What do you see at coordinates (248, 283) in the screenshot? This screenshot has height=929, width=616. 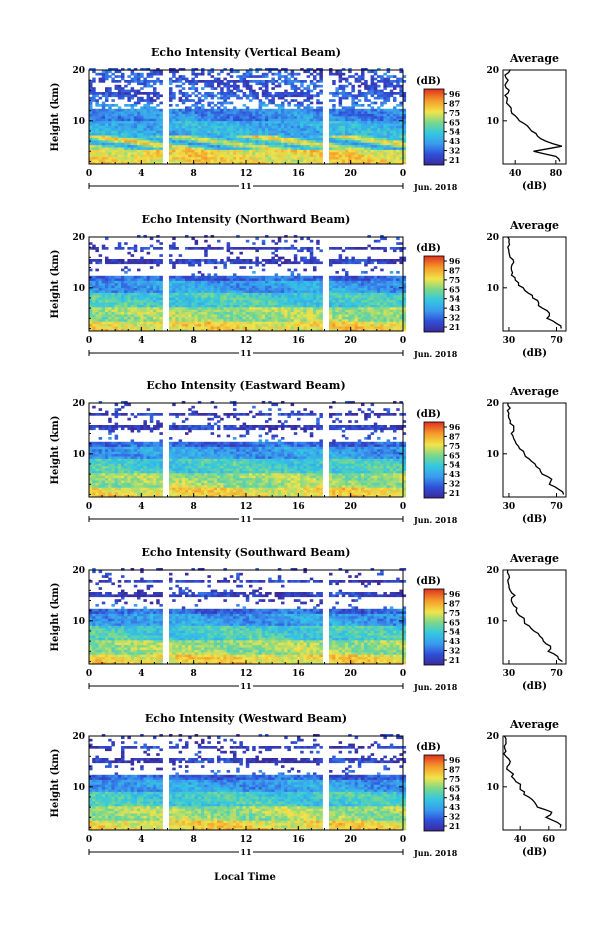 I see `heatmap-cells` at bounding box center [248, 283].